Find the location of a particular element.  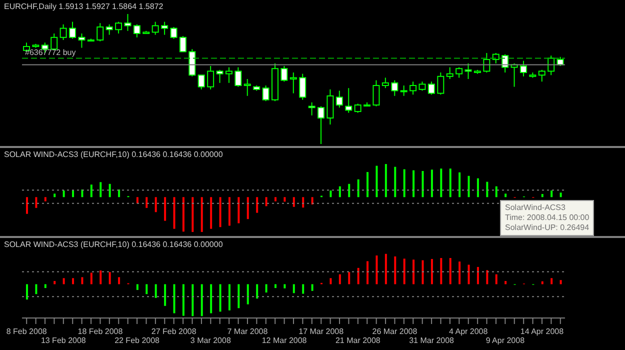

x-tick-label: 4 Apr 2008 is located at coordinates (468, 331).